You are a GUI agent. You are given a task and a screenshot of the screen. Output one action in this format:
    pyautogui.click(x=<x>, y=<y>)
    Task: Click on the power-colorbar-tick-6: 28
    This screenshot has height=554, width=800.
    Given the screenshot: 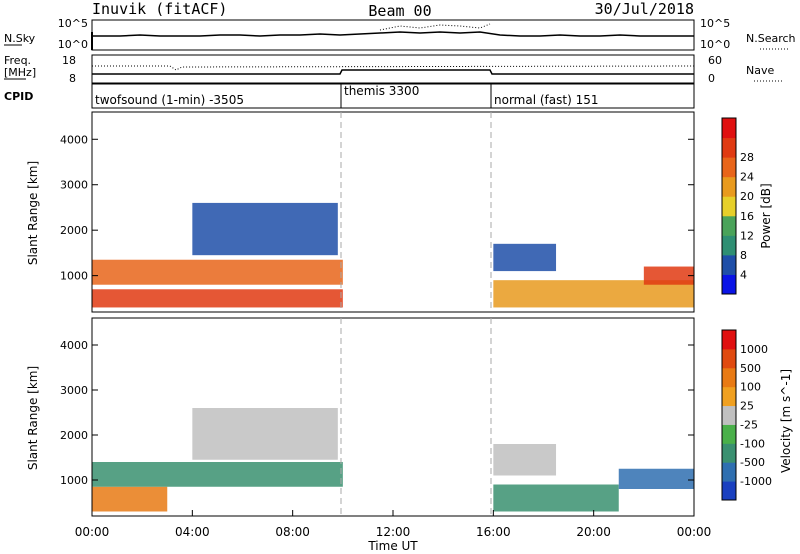 What is the action you would take?
    pyautogui.click(x=747, y=157)
    